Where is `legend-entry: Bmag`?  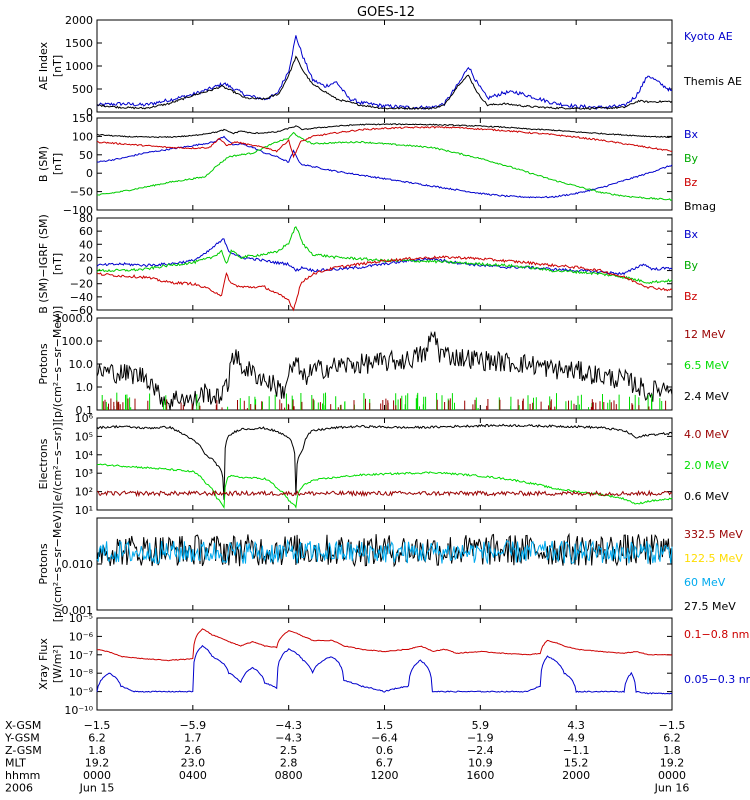 legend-entry: Bmag is located at coordinates (700, 206).